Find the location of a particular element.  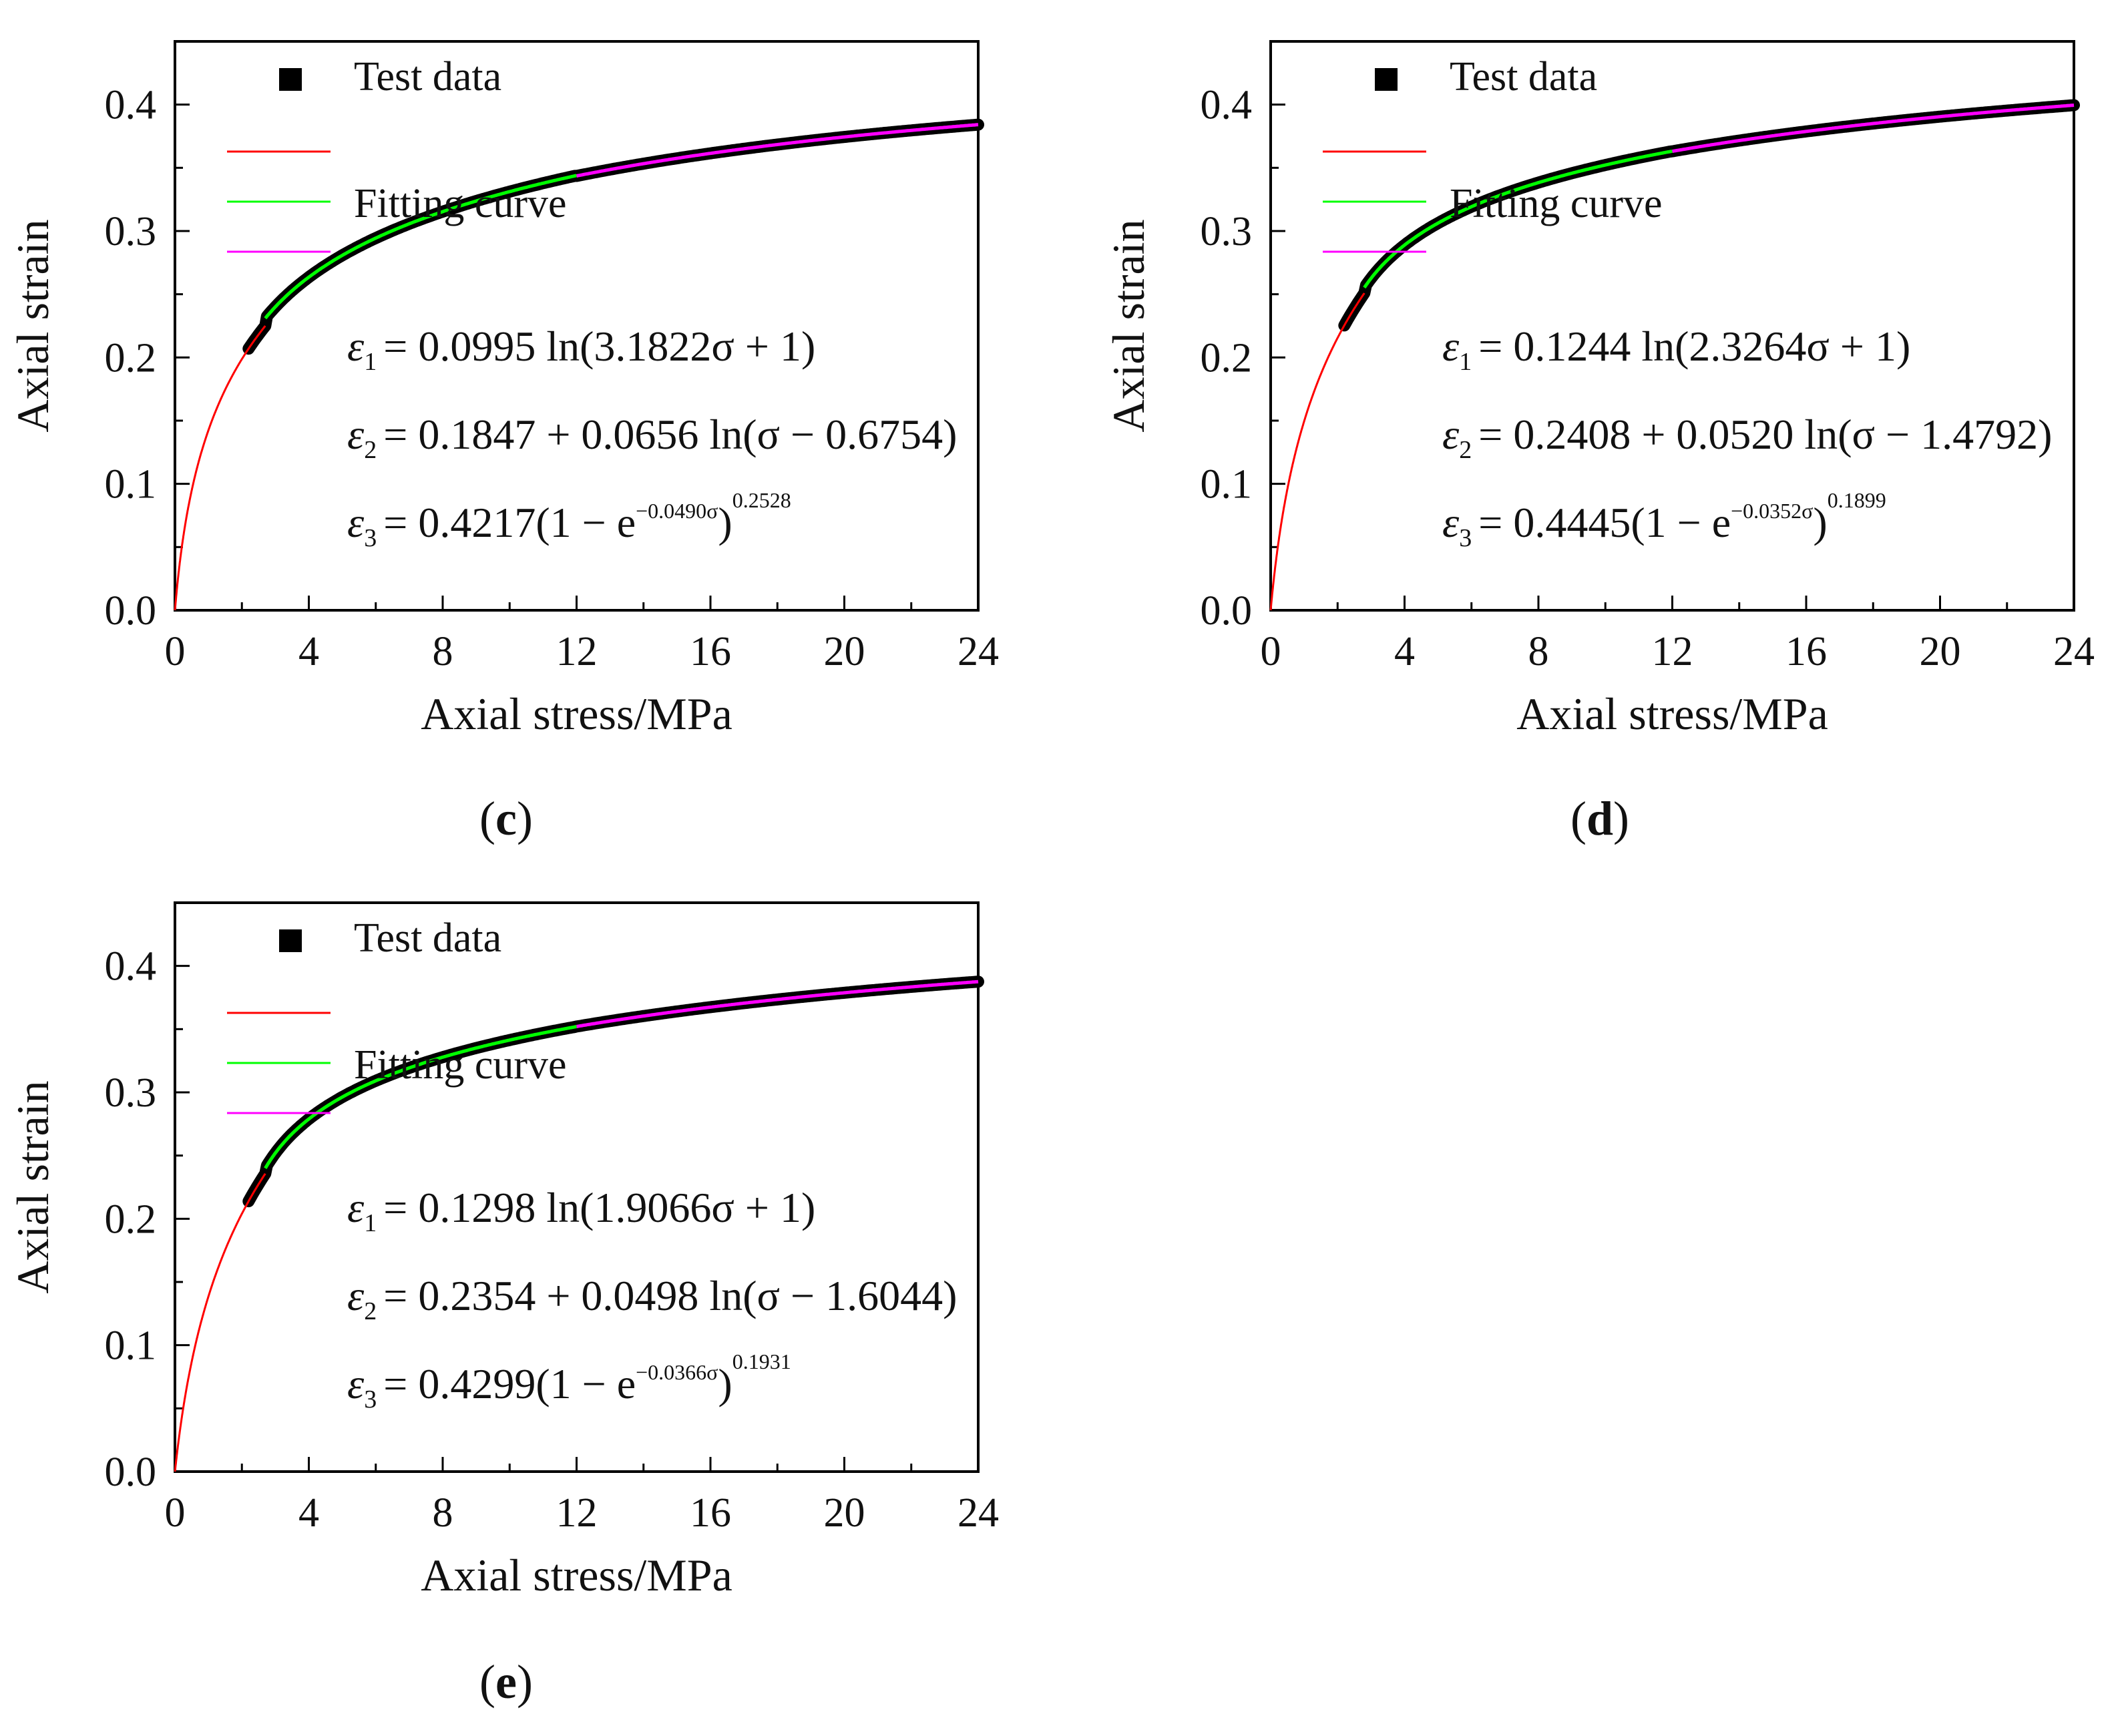

equation-2: ε2 = 0.2408 + 0.0520 ln(σ − 1.4792) is located at coordinates (1747, 437).